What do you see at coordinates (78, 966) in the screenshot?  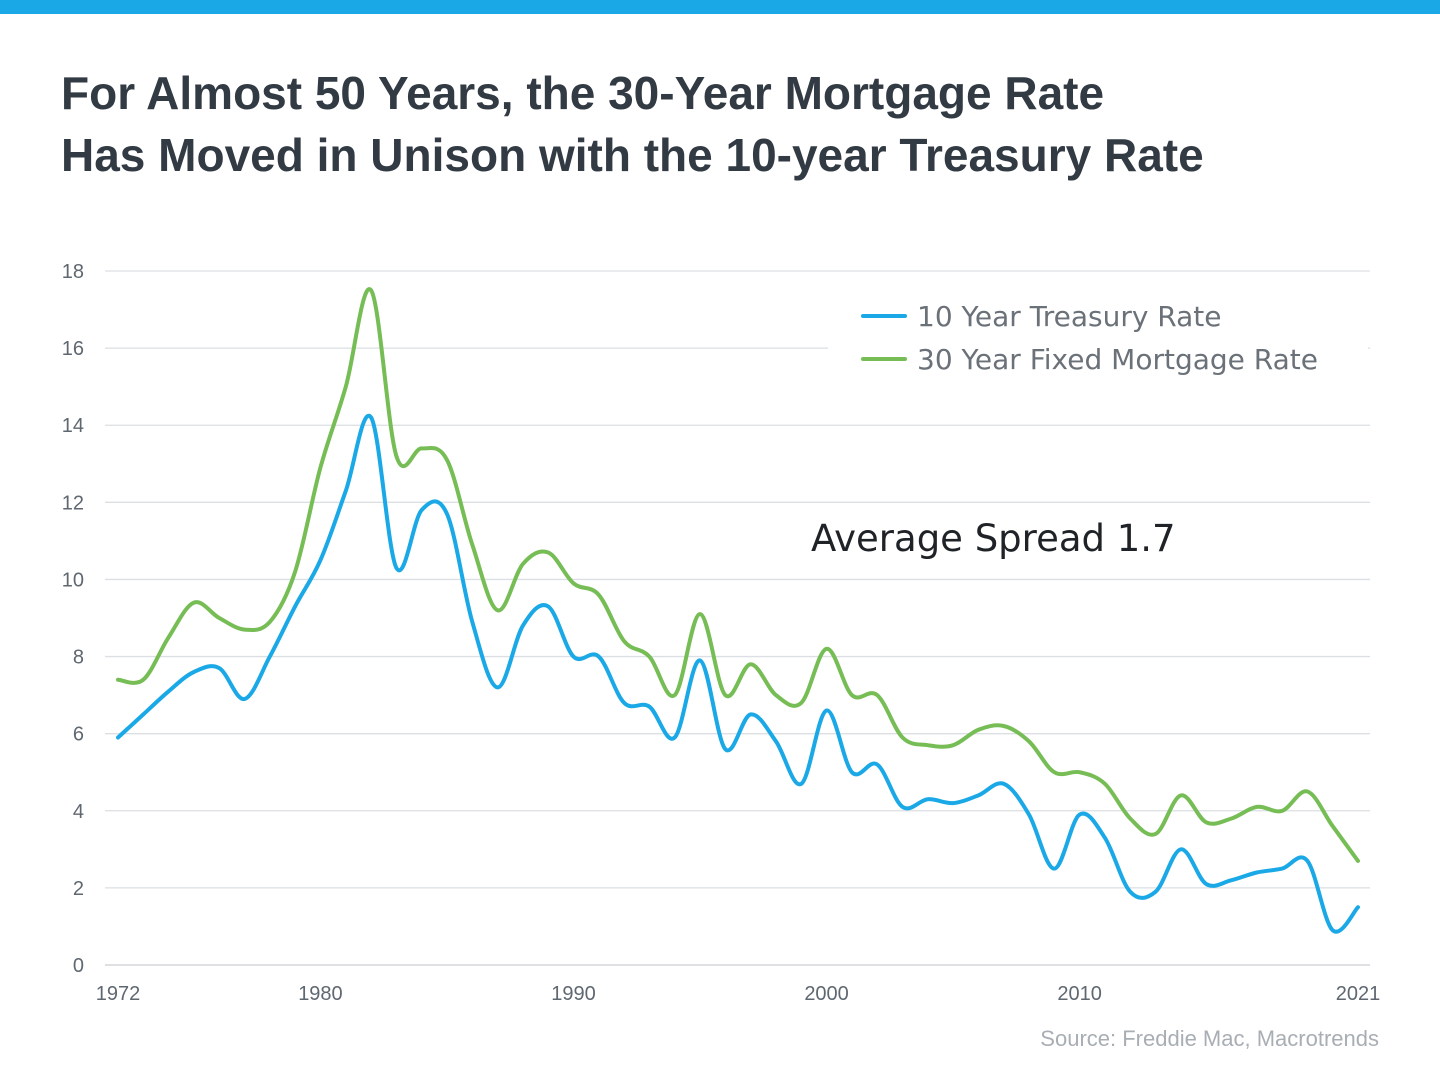 I see `y-tick-label: 0` at bounding box center [78, 966].